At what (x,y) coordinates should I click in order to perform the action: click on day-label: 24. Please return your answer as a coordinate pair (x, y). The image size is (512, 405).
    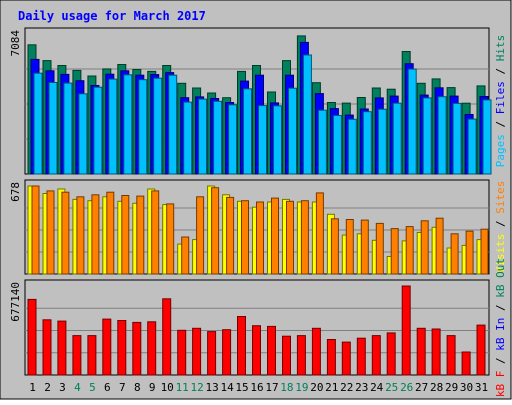
    Looking at the image, I should click on (377, 387).